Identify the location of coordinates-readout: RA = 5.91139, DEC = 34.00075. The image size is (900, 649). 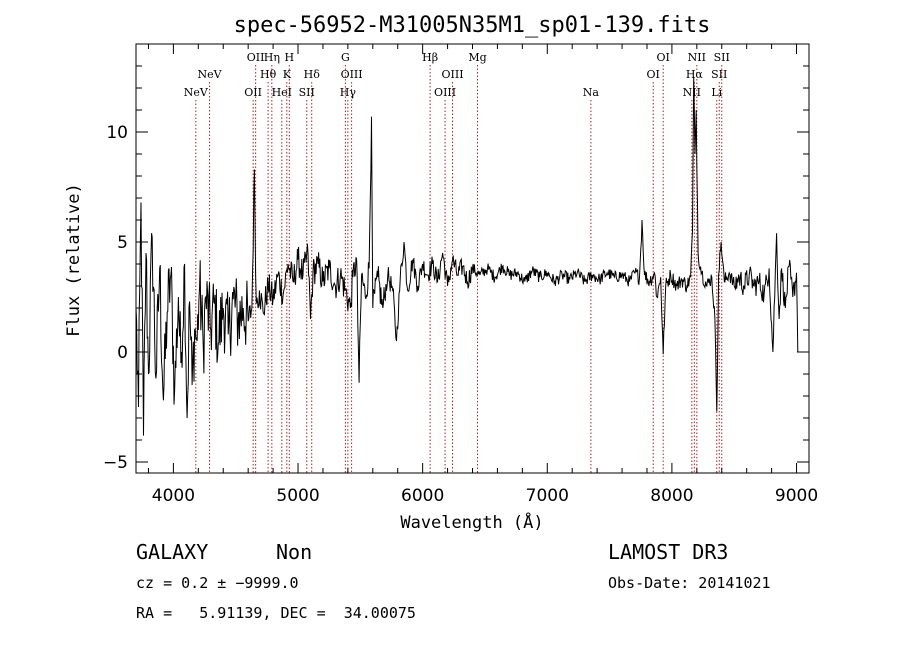
(276, 613).